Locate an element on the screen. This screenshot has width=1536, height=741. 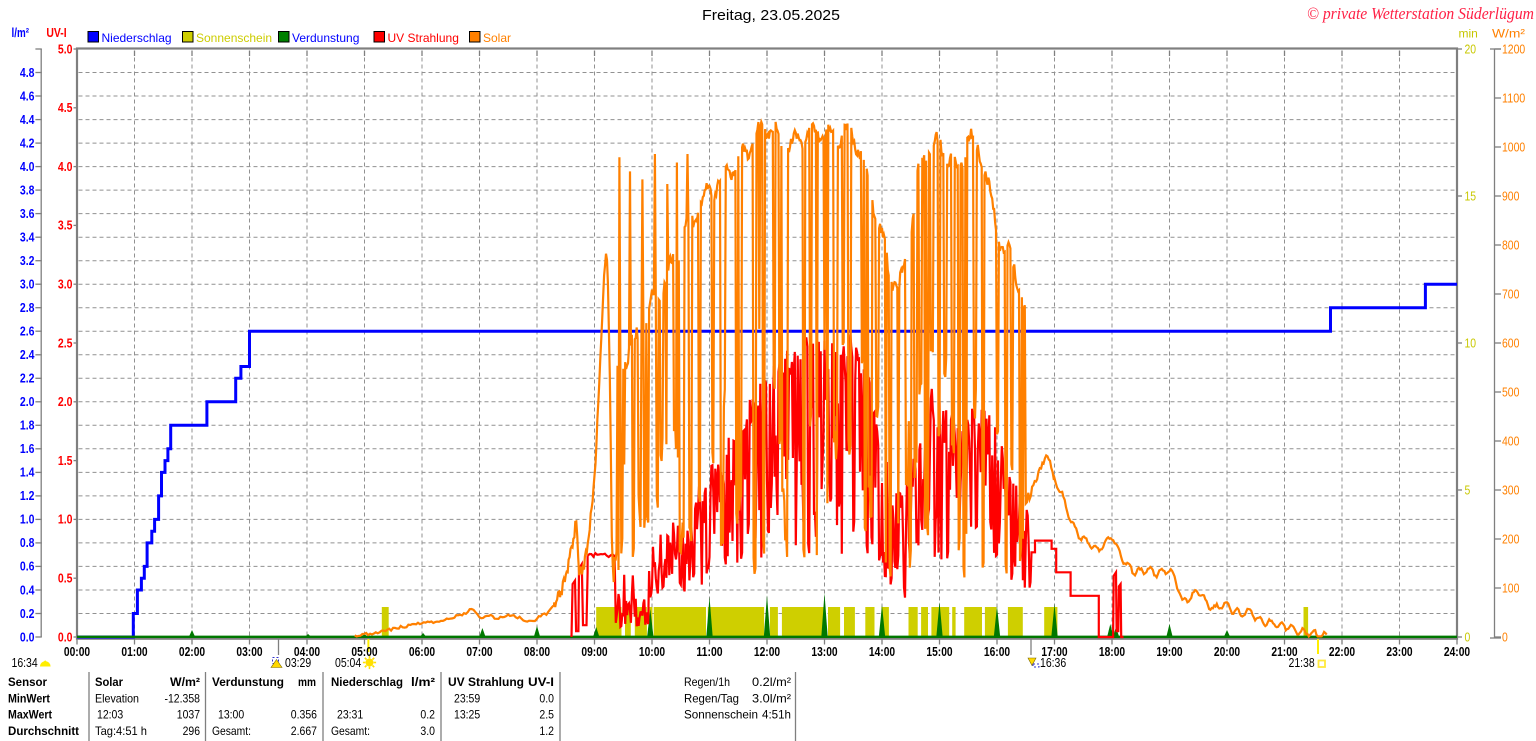
svg-text: 500 is located at coordinates (1510, 392).